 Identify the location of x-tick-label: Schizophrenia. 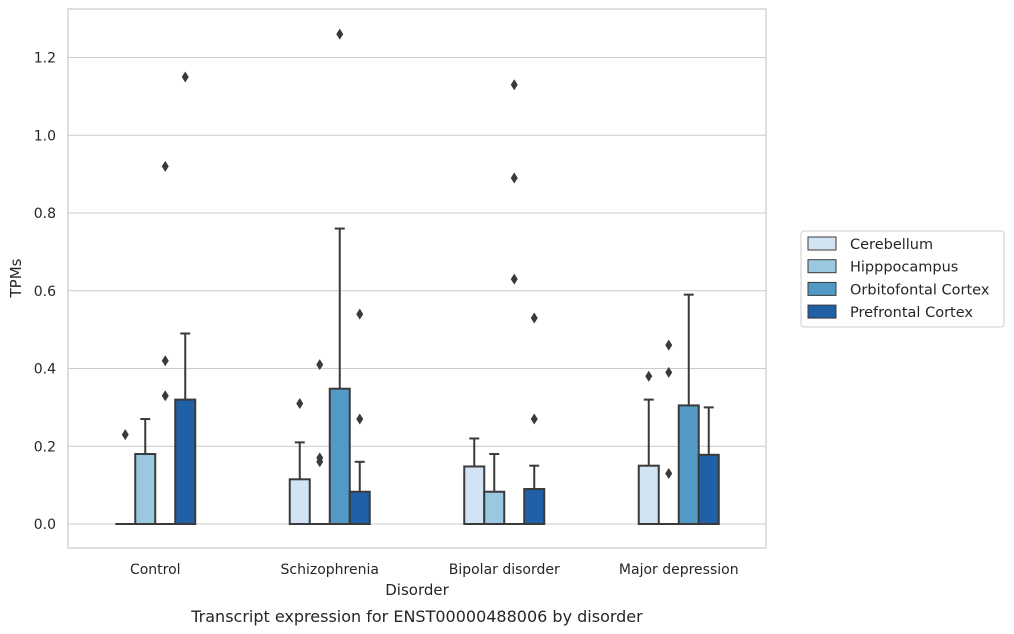
(330, 570).